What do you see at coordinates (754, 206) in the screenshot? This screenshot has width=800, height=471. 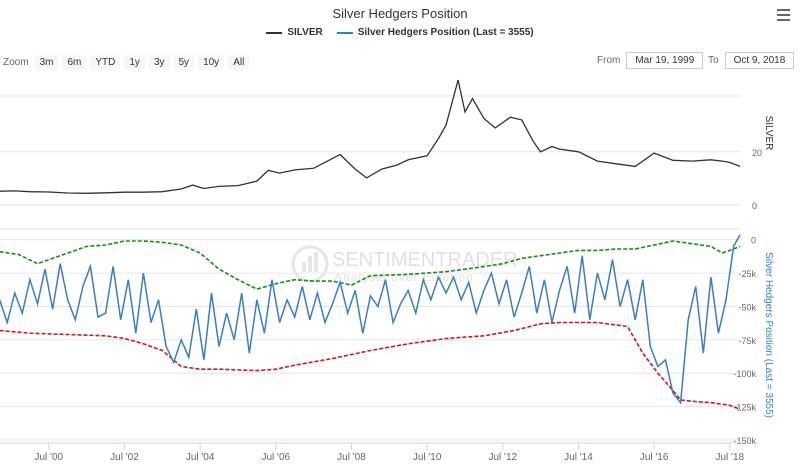 I see `top-y-tick-label: 0` at bounding box center [754, 206].